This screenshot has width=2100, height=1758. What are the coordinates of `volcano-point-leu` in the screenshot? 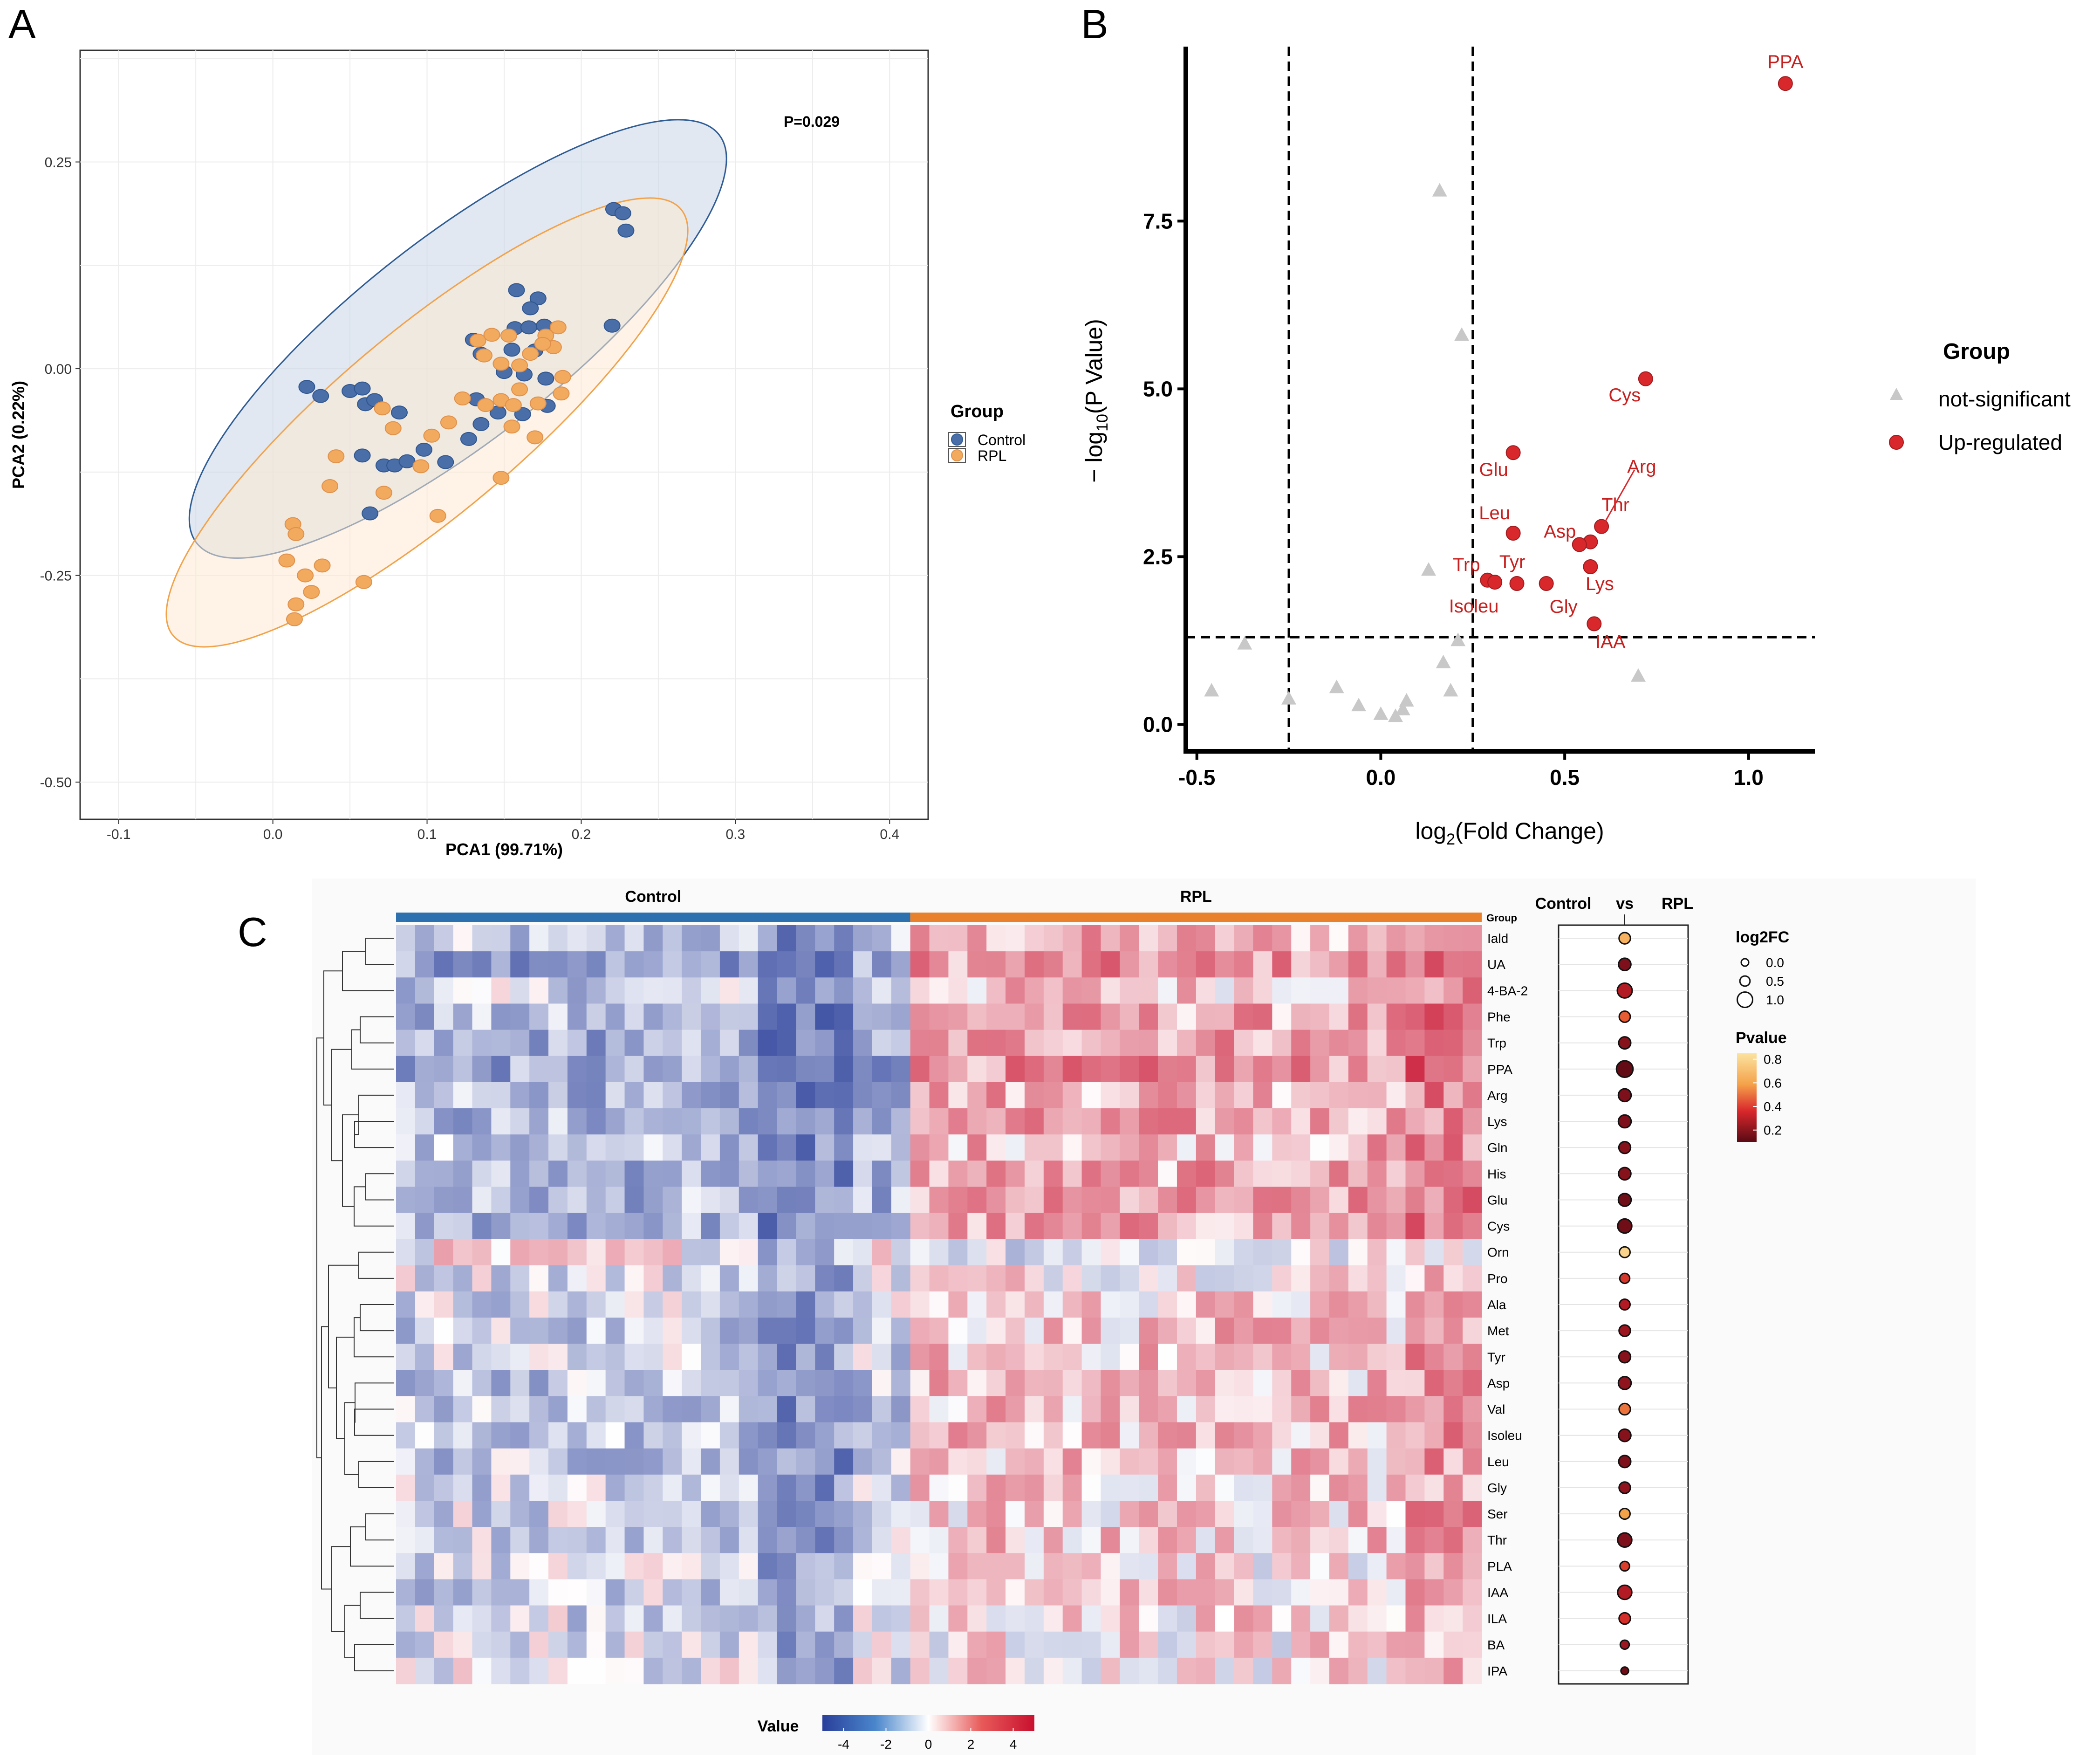 It's located at (1513, 533).